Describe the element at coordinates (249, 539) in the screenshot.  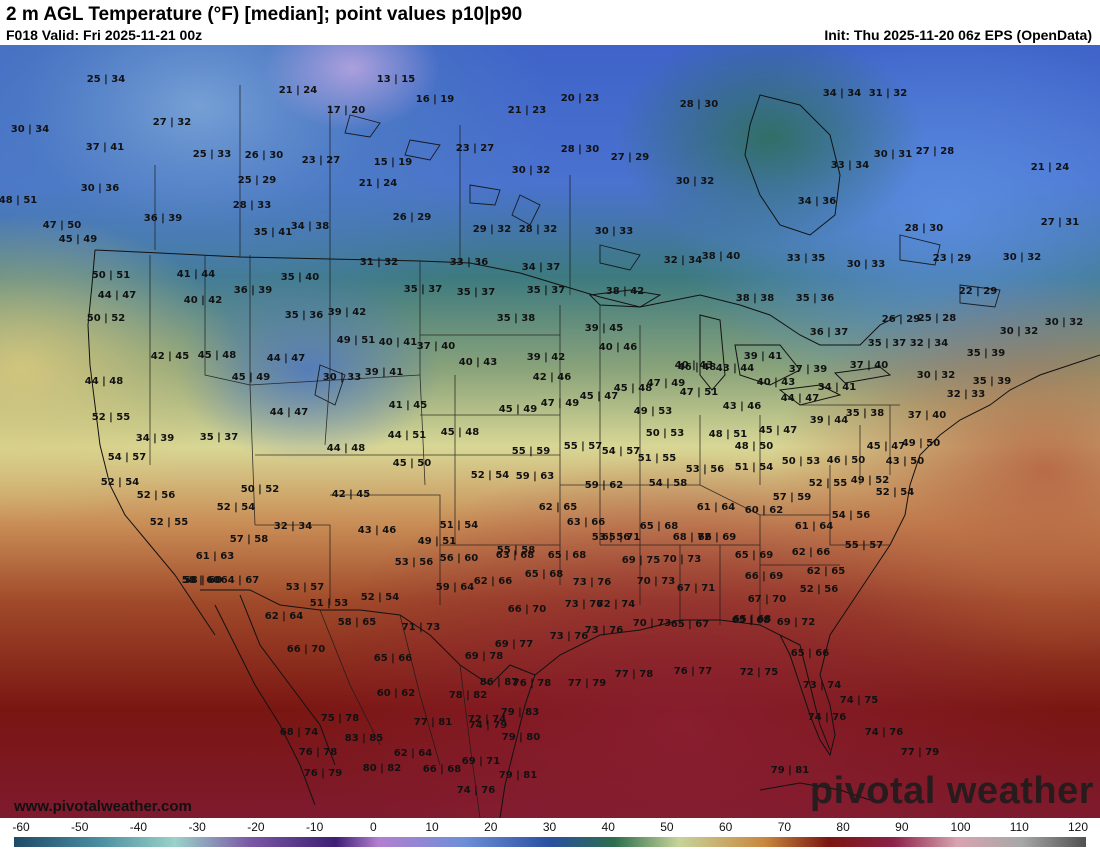
I see `point-value: 57 | 58` at that location.